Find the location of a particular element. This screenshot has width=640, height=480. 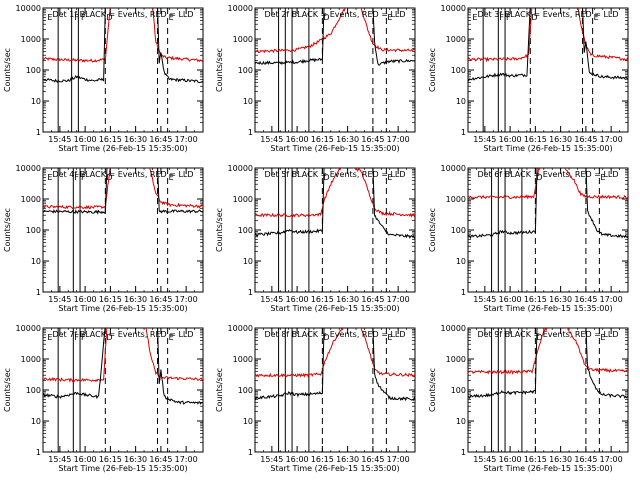

plot-frame is located at coordinates (123, 390).